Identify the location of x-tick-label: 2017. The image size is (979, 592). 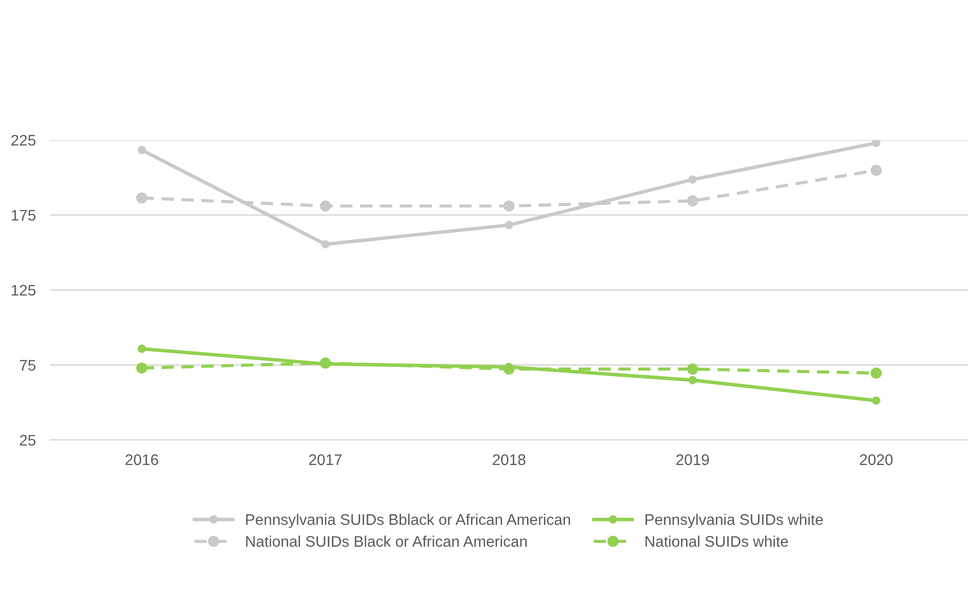
(325, 460).